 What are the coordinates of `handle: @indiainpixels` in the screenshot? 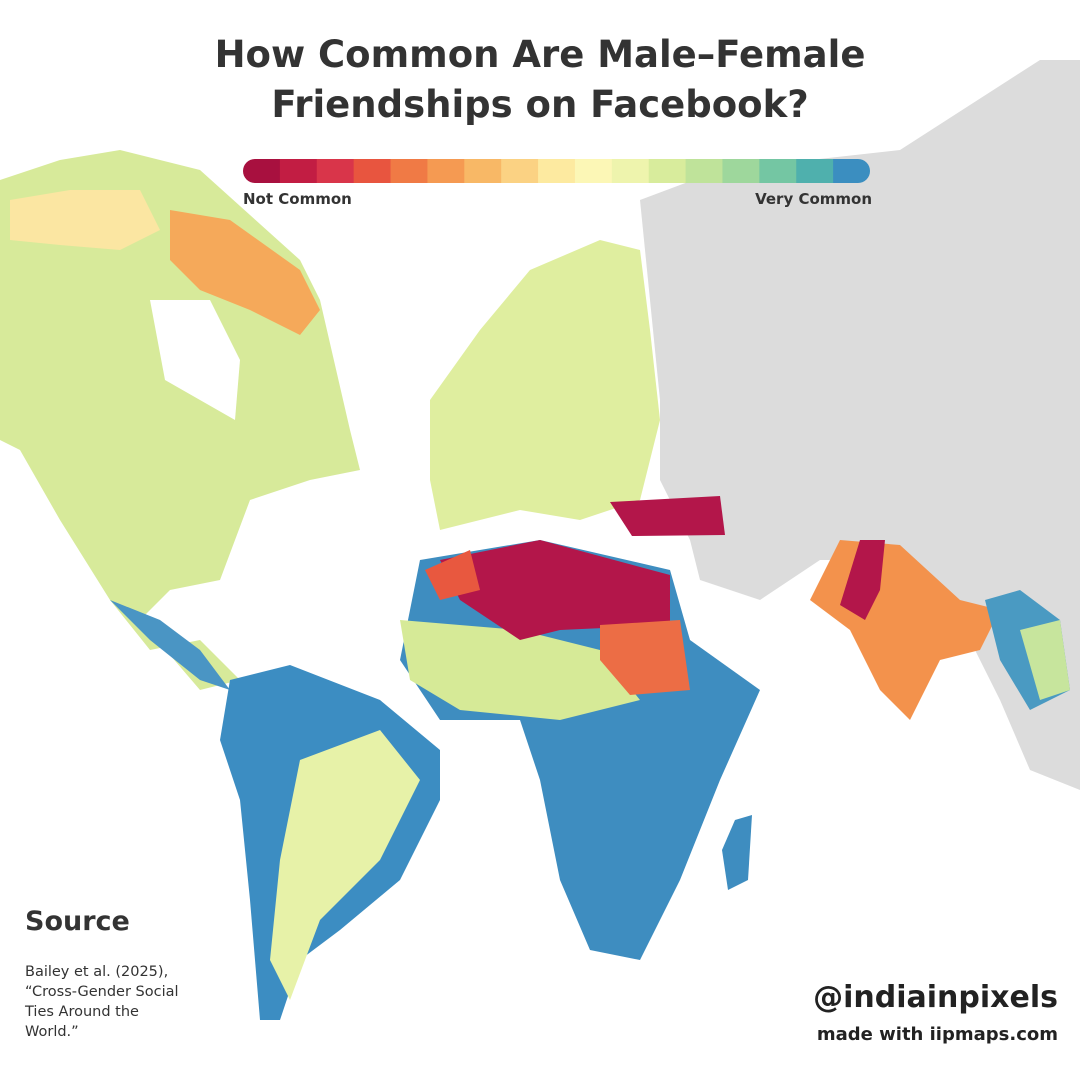 It's located at (935, 997).